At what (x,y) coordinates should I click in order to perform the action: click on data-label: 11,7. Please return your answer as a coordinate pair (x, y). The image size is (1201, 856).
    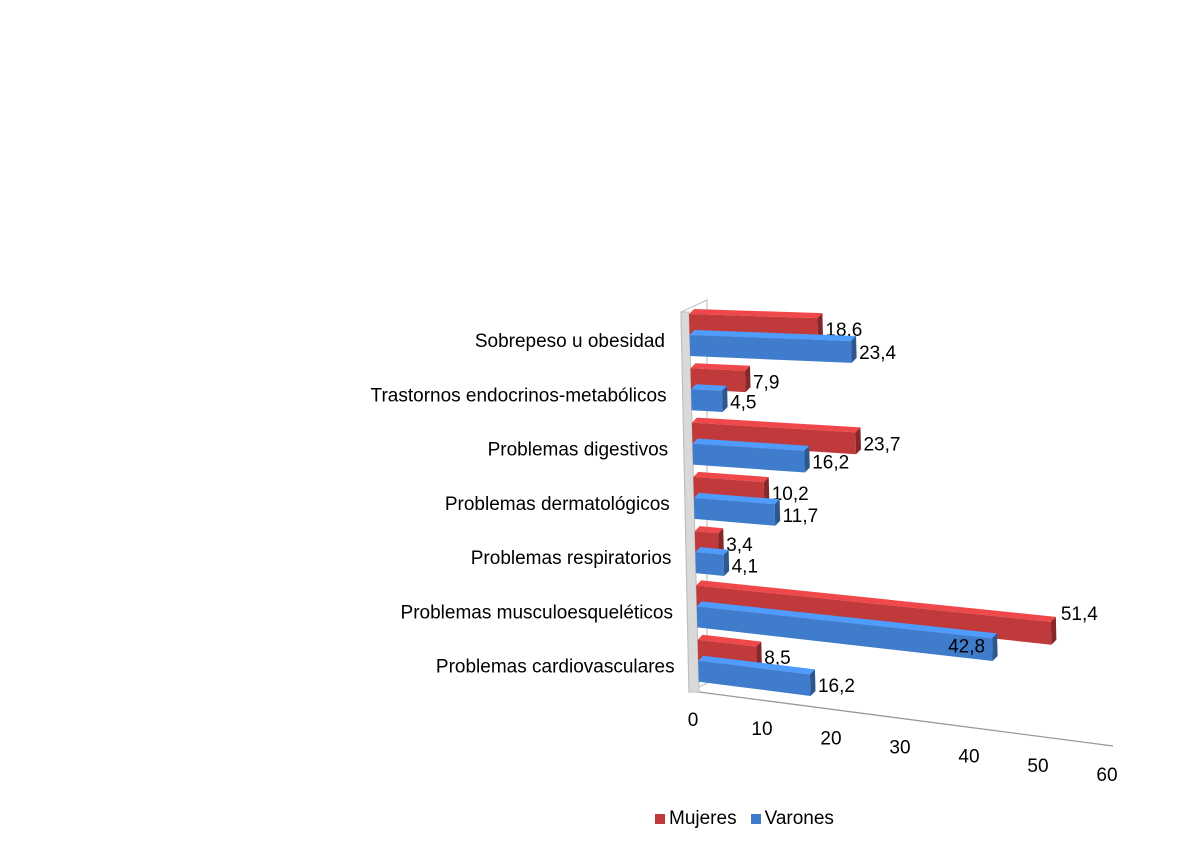
    Looking at the image, I should click on (801, 516).